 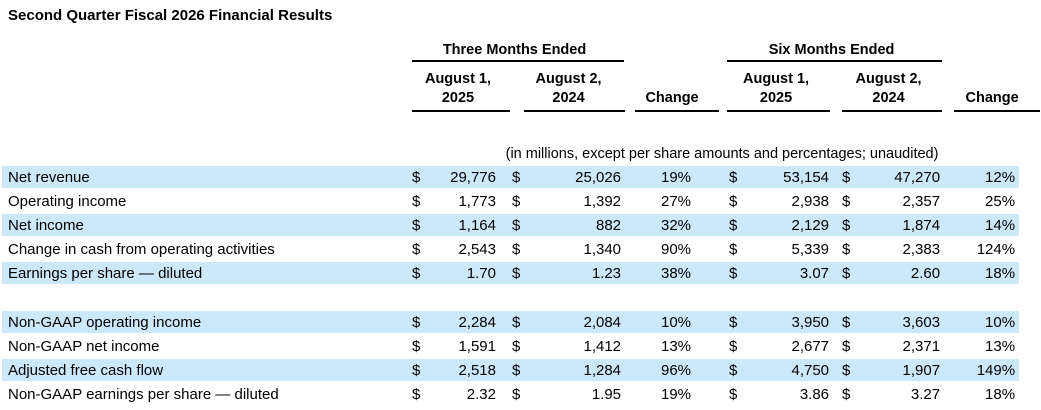 I want to click on row-label: Non-GAAP earnings per share — diluted, so click(x=143, y=394).